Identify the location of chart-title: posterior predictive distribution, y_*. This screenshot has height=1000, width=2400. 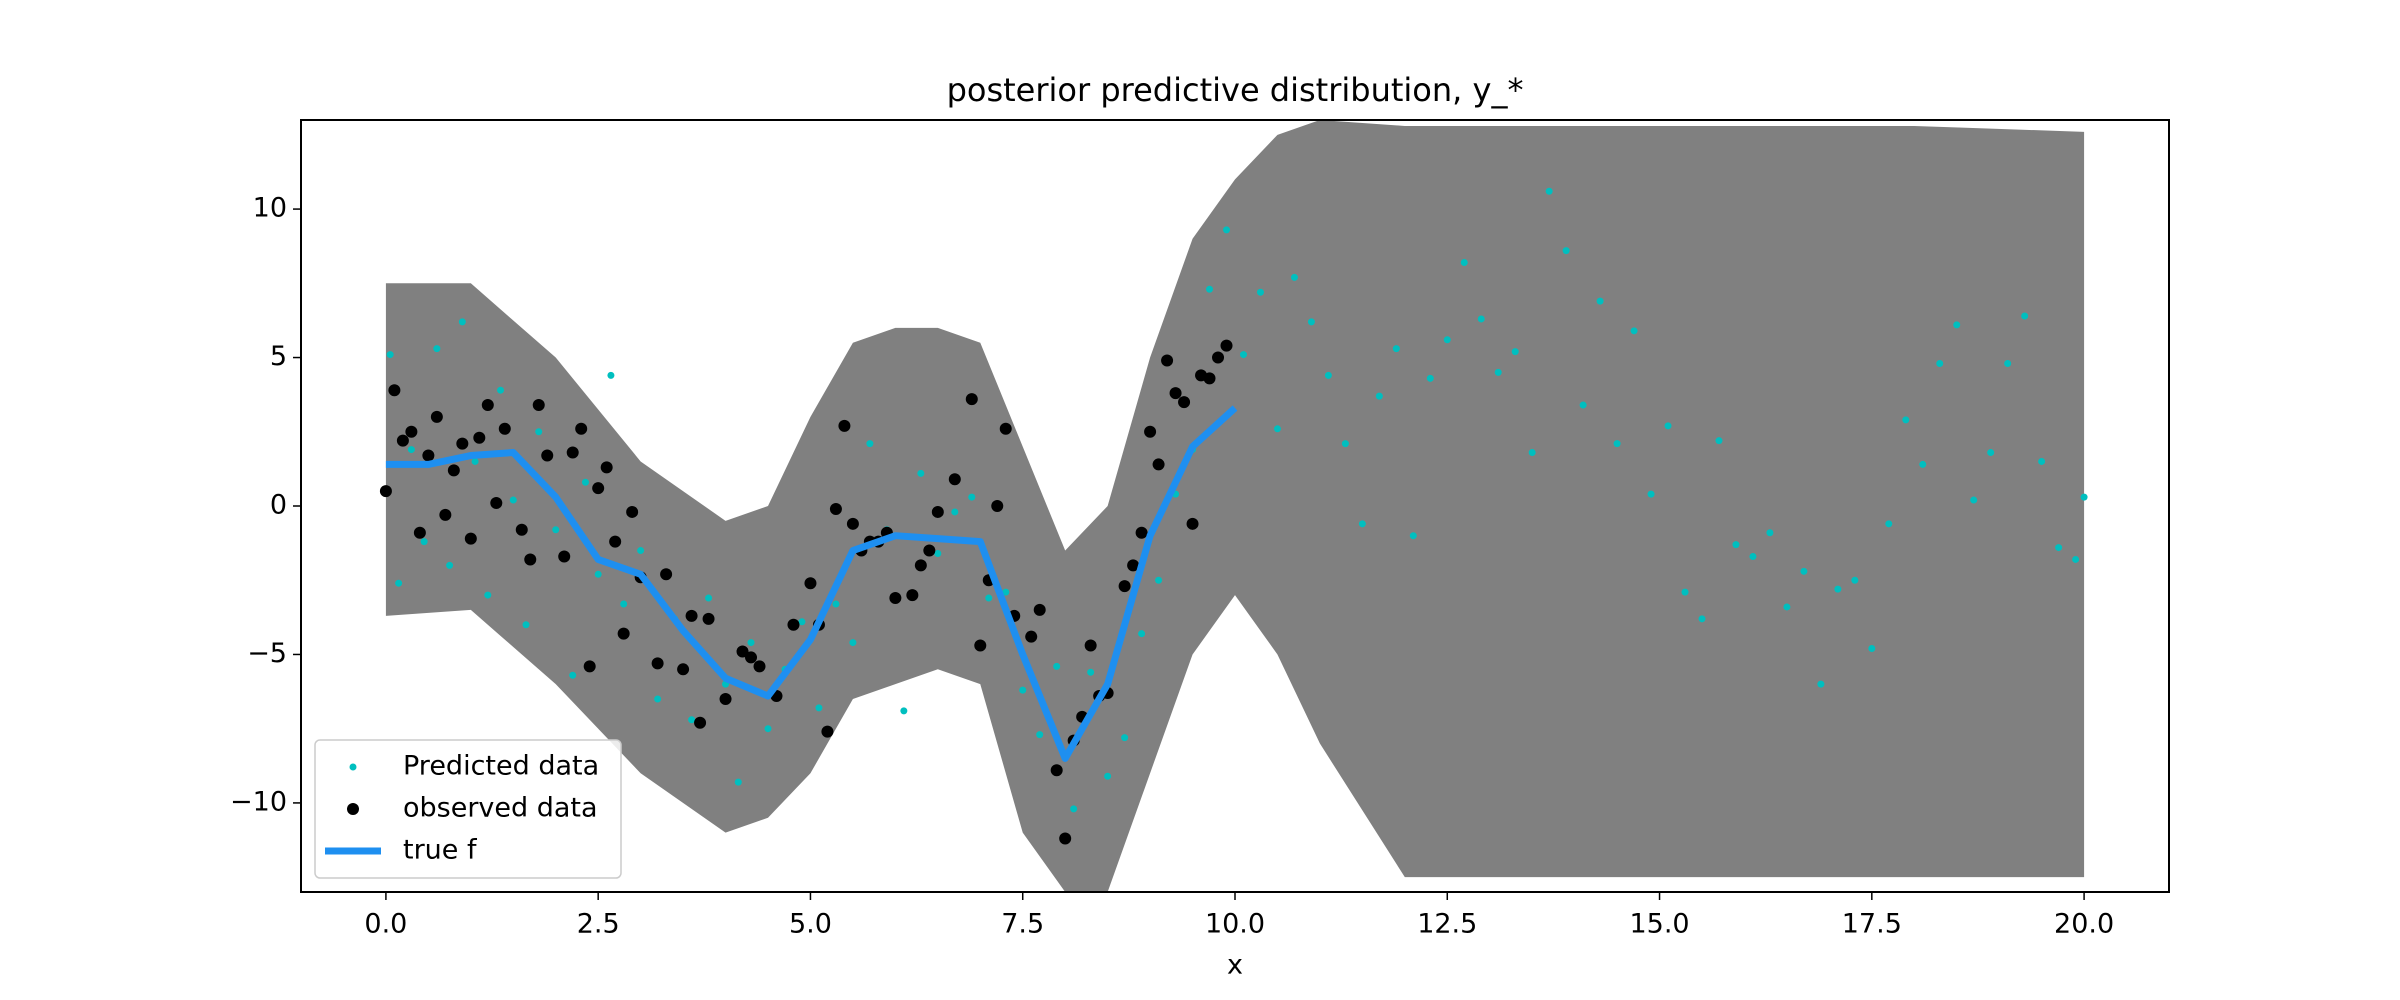
(1235, 90).